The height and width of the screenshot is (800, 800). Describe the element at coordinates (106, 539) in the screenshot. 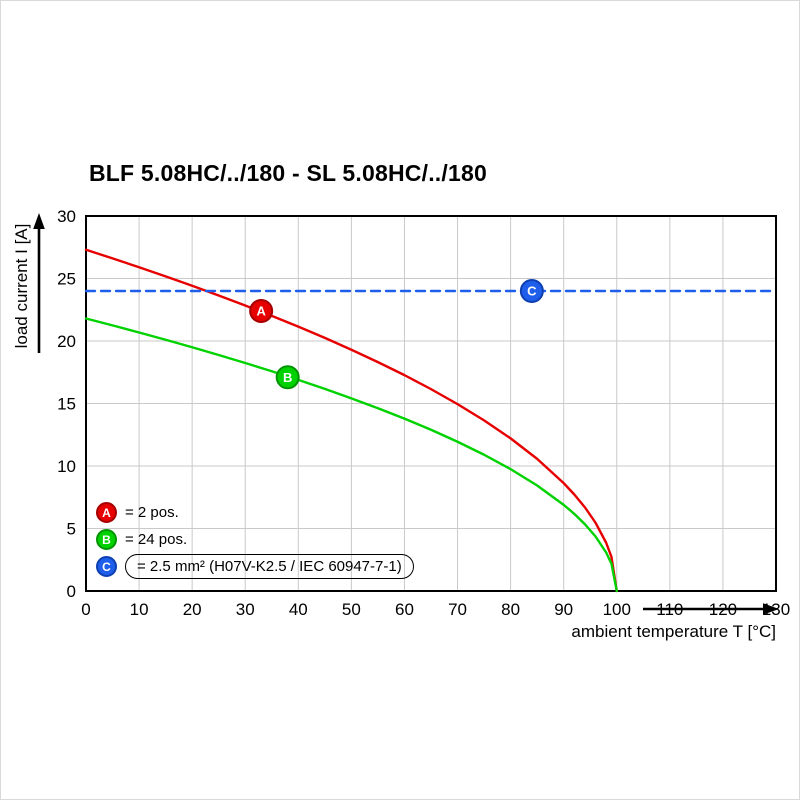

I see `series-b-marker: B` at that location.